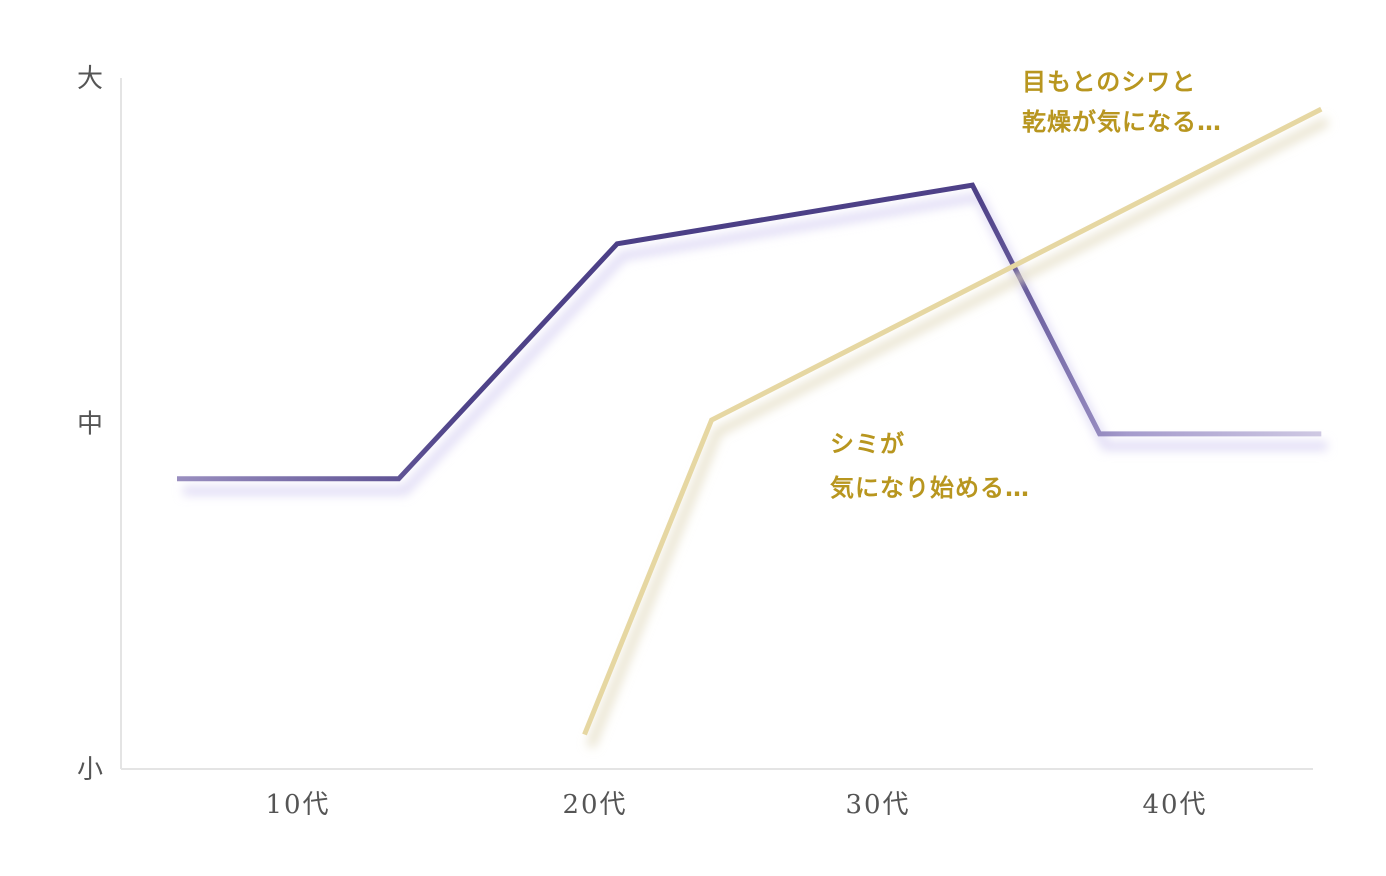 The image size is (1386, 876). Describe the element at coordinates (297, 805) in the screenshot. I see `x-tick-label: 10代` at that location.